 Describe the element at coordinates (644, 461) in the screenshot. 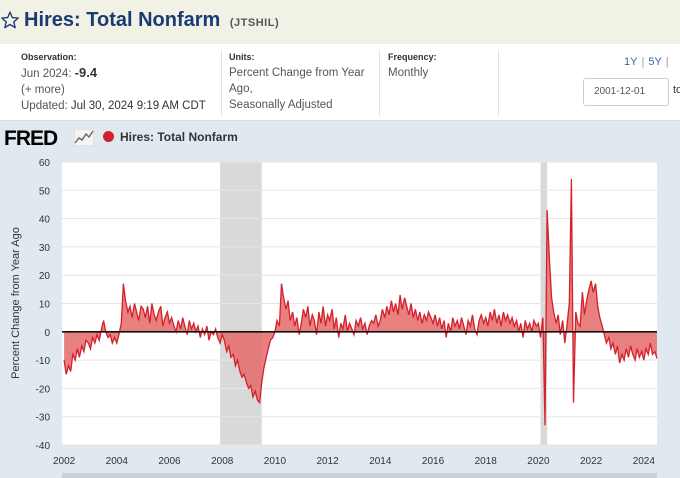

I see `x-tick-label: 2024` at that location.